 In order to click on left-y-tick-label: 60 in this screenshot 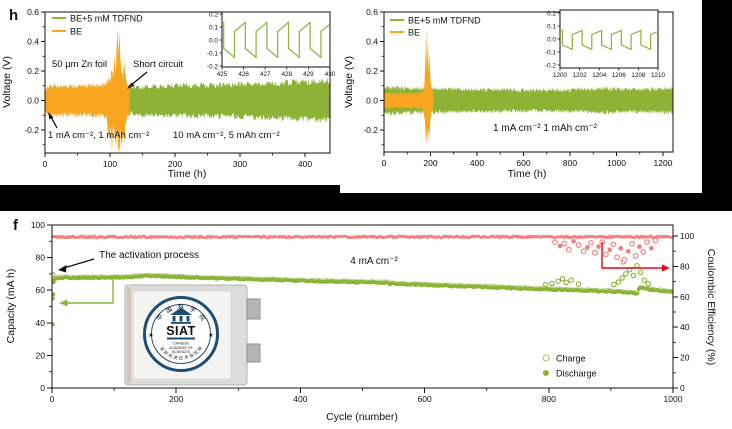, I will do `click(41, 290)`.